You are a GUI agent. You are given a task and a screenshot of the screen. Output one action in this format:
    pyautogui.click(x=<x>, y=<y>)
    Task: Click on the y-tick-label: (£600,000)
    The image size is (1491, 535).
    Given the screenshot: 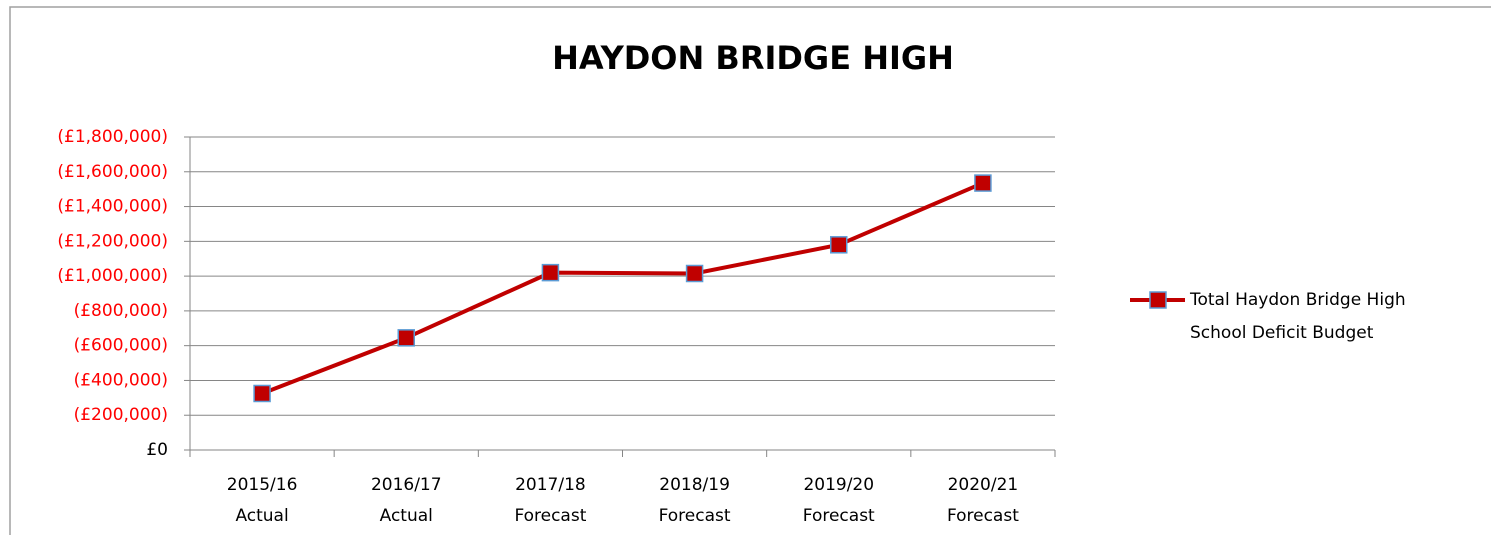 What is the action you would take?
    pyautogui.click(x=121, y=346)
    